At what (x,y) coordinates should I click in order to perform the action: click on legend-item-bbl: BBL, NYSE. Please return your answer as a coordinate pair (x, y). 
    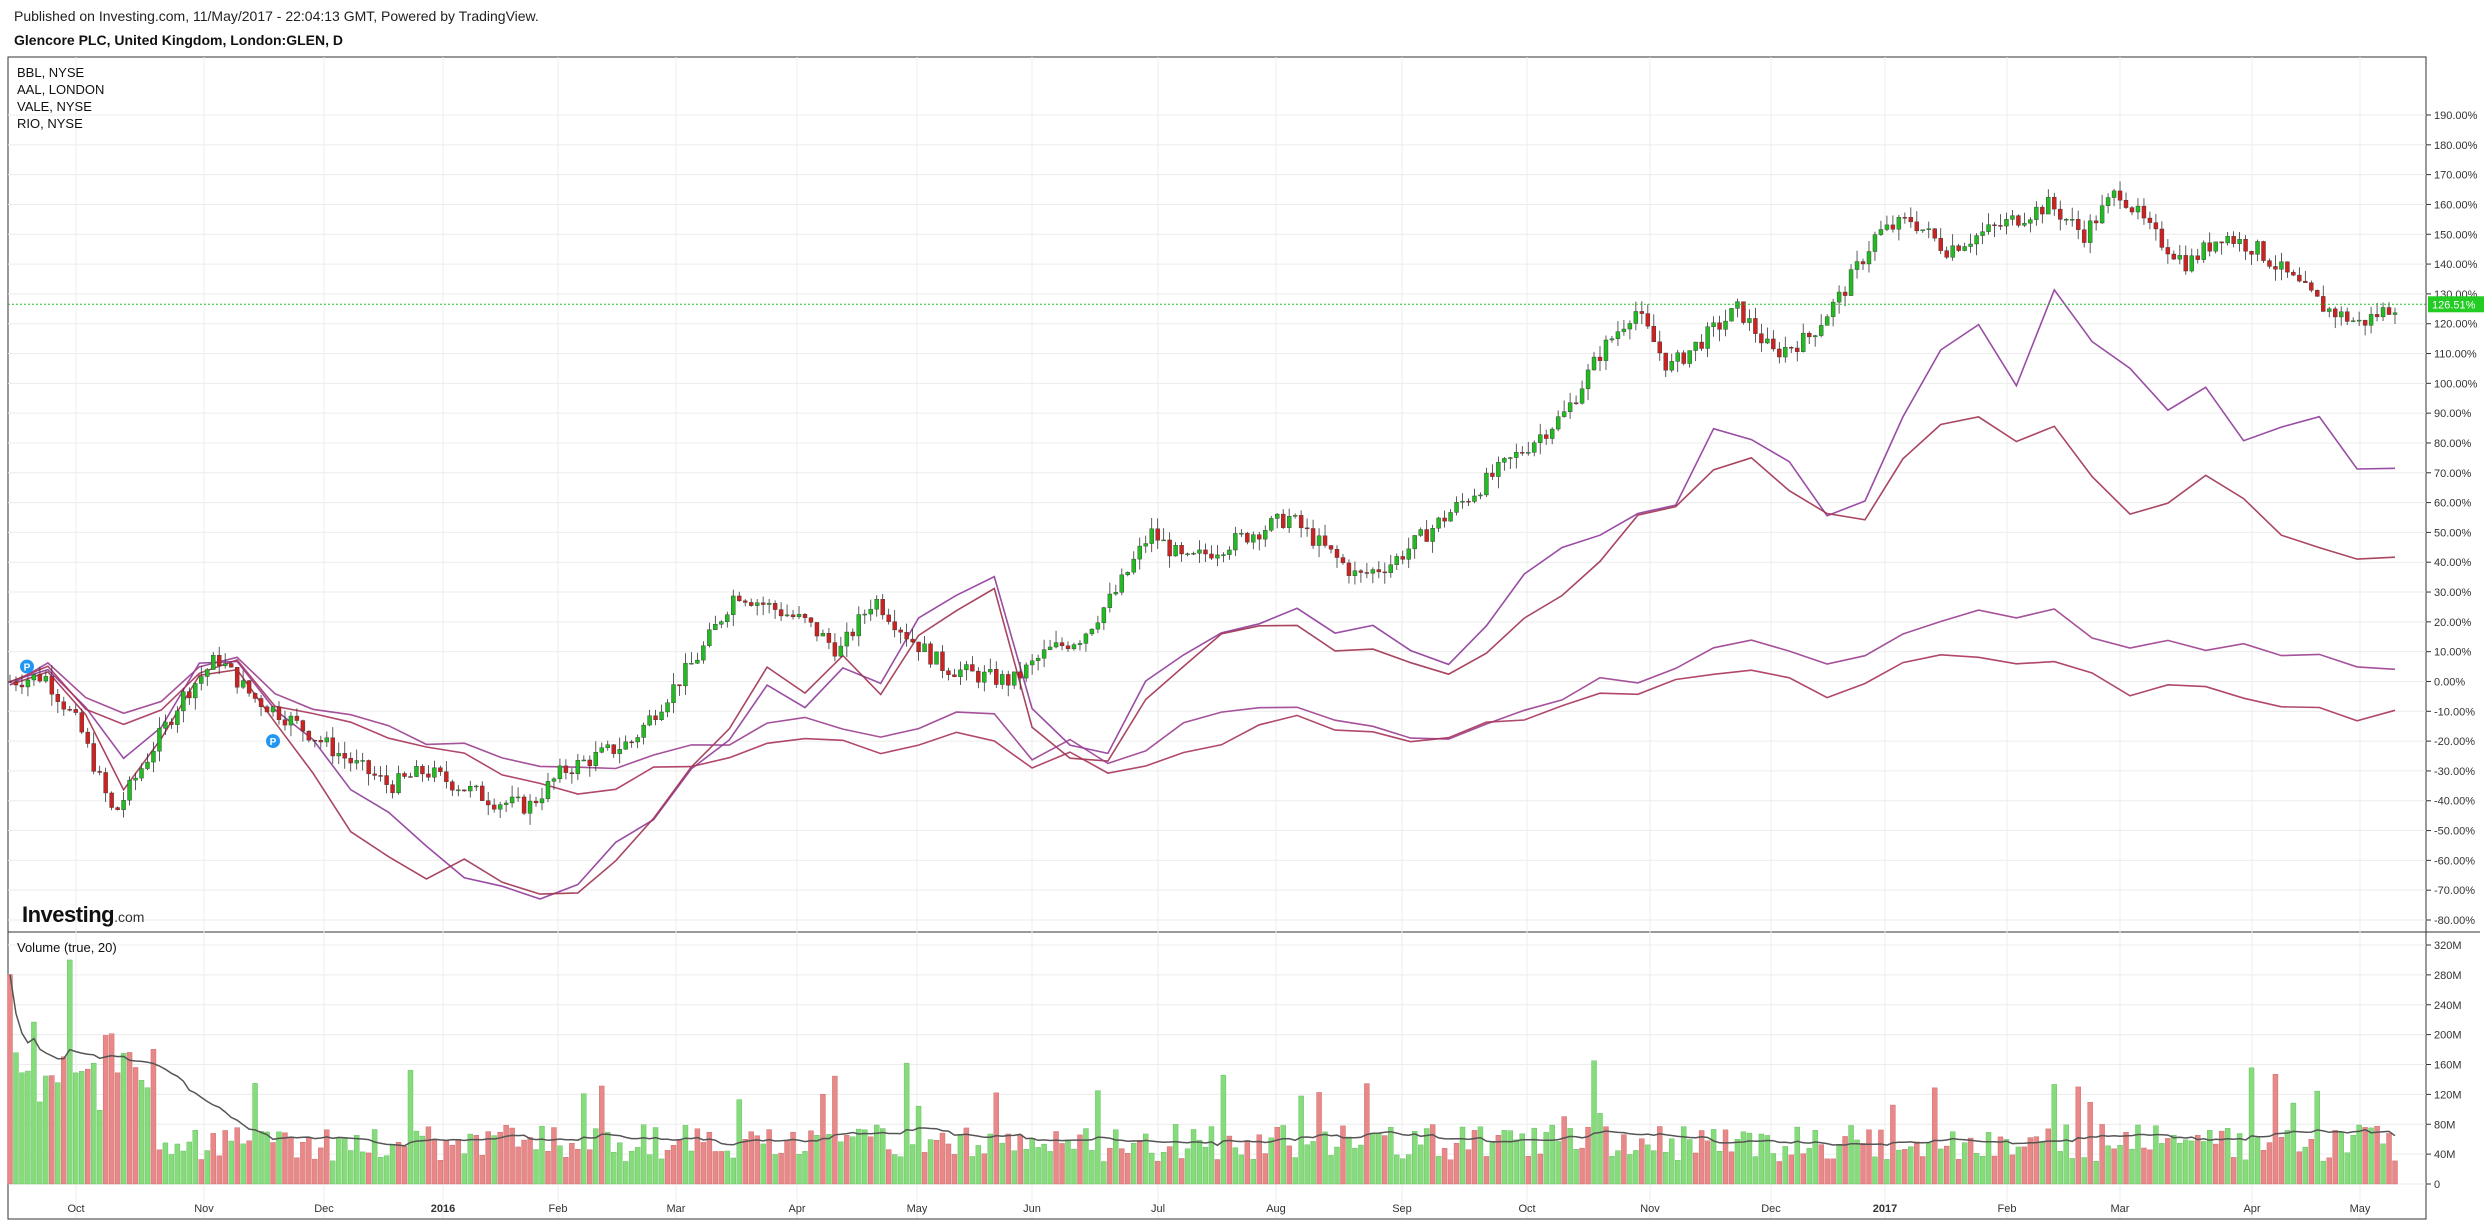
    Looking at the image, I should click on (51, 72).